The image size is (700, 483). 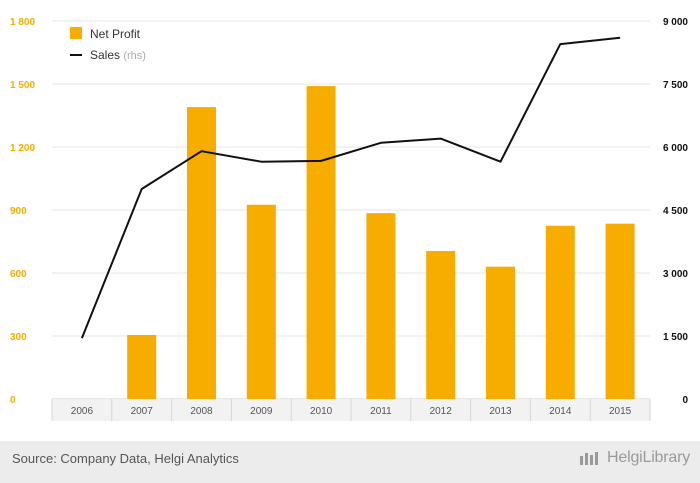 What do you see at coordinates (685, 400) in the screenshot?
I see `y-right-tick-label: 0` at bounding box center [685, 400].